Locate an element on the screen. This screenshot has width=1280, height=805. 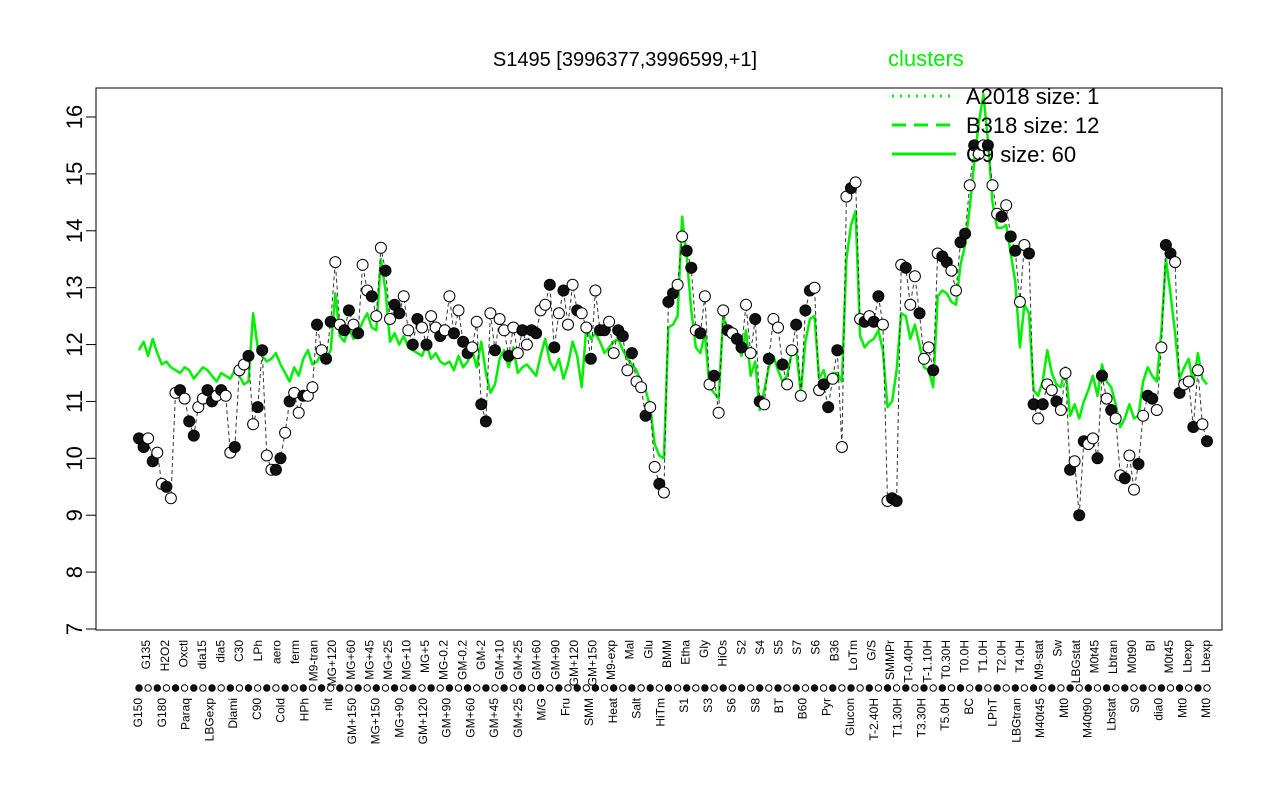
x-tick-label-bottom: T1.30H is located at coordinates (898, 717).